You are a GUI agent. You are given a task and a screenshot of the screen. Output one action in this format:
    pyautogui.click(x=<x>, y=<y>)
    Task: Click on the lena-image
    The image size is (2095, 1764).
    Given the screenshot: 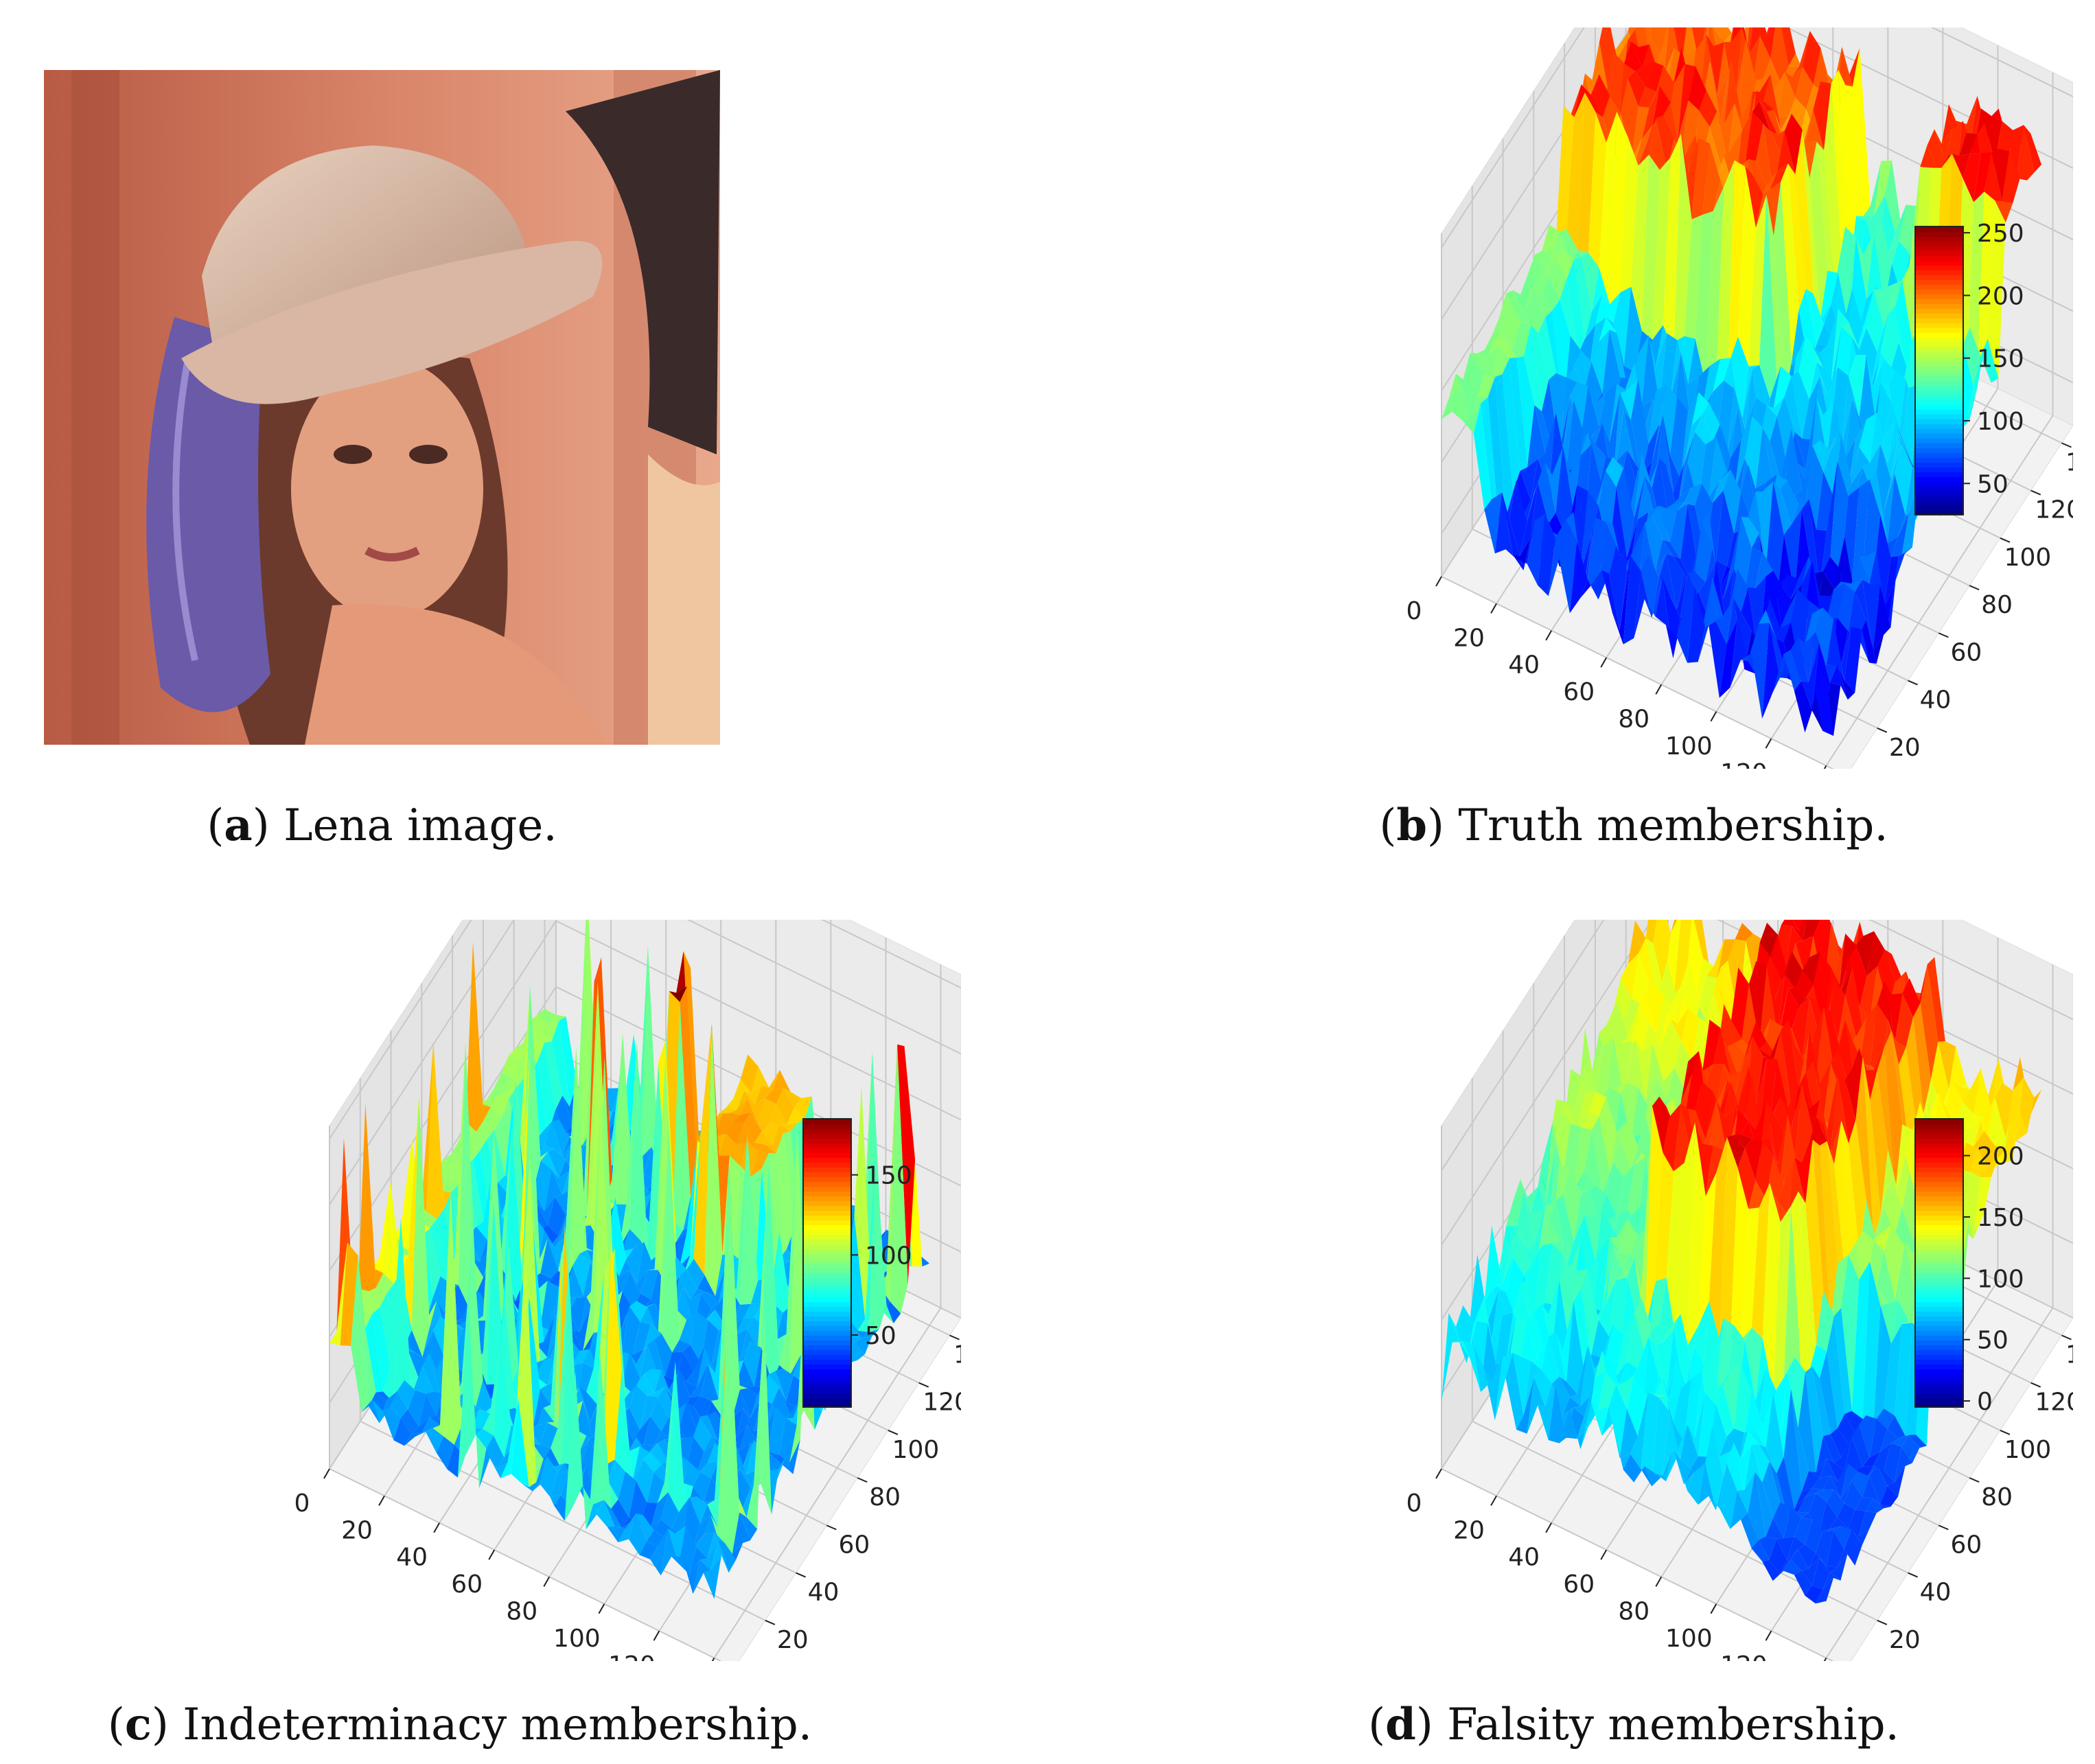 What is the action you would take?
    pyautogui.click(x=382, y=407)
    